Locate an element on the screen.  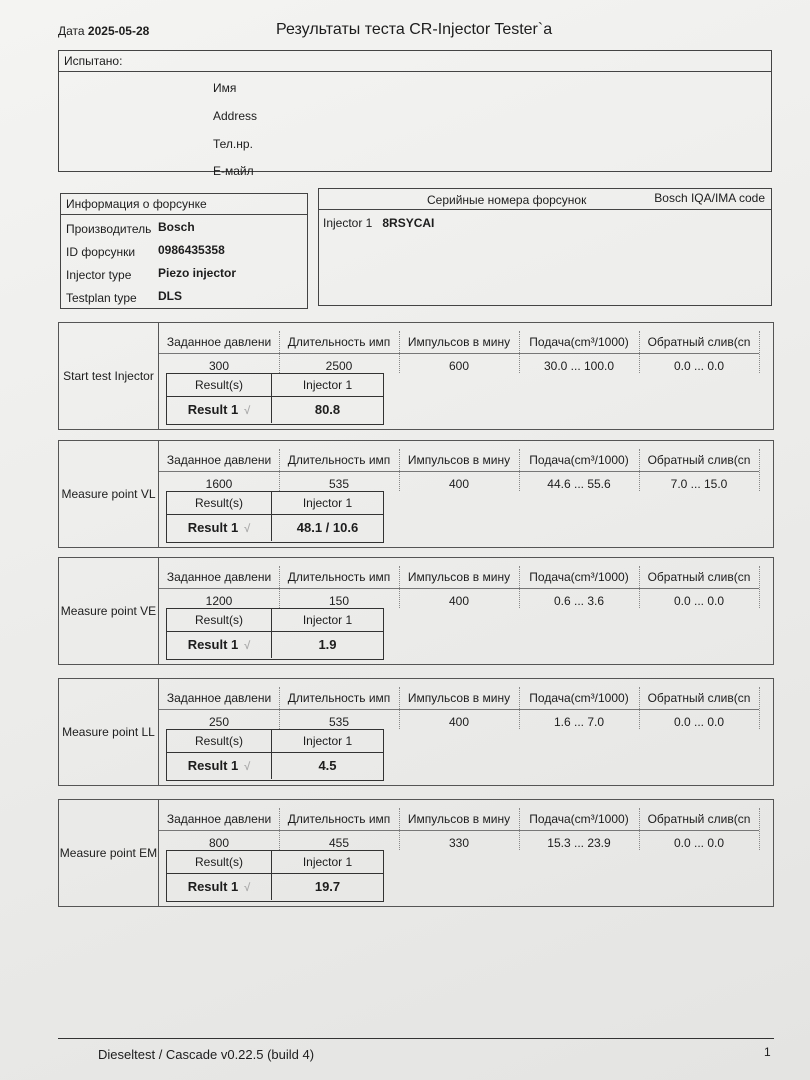
param-value: 2500 is located at coordinates (339, 366).